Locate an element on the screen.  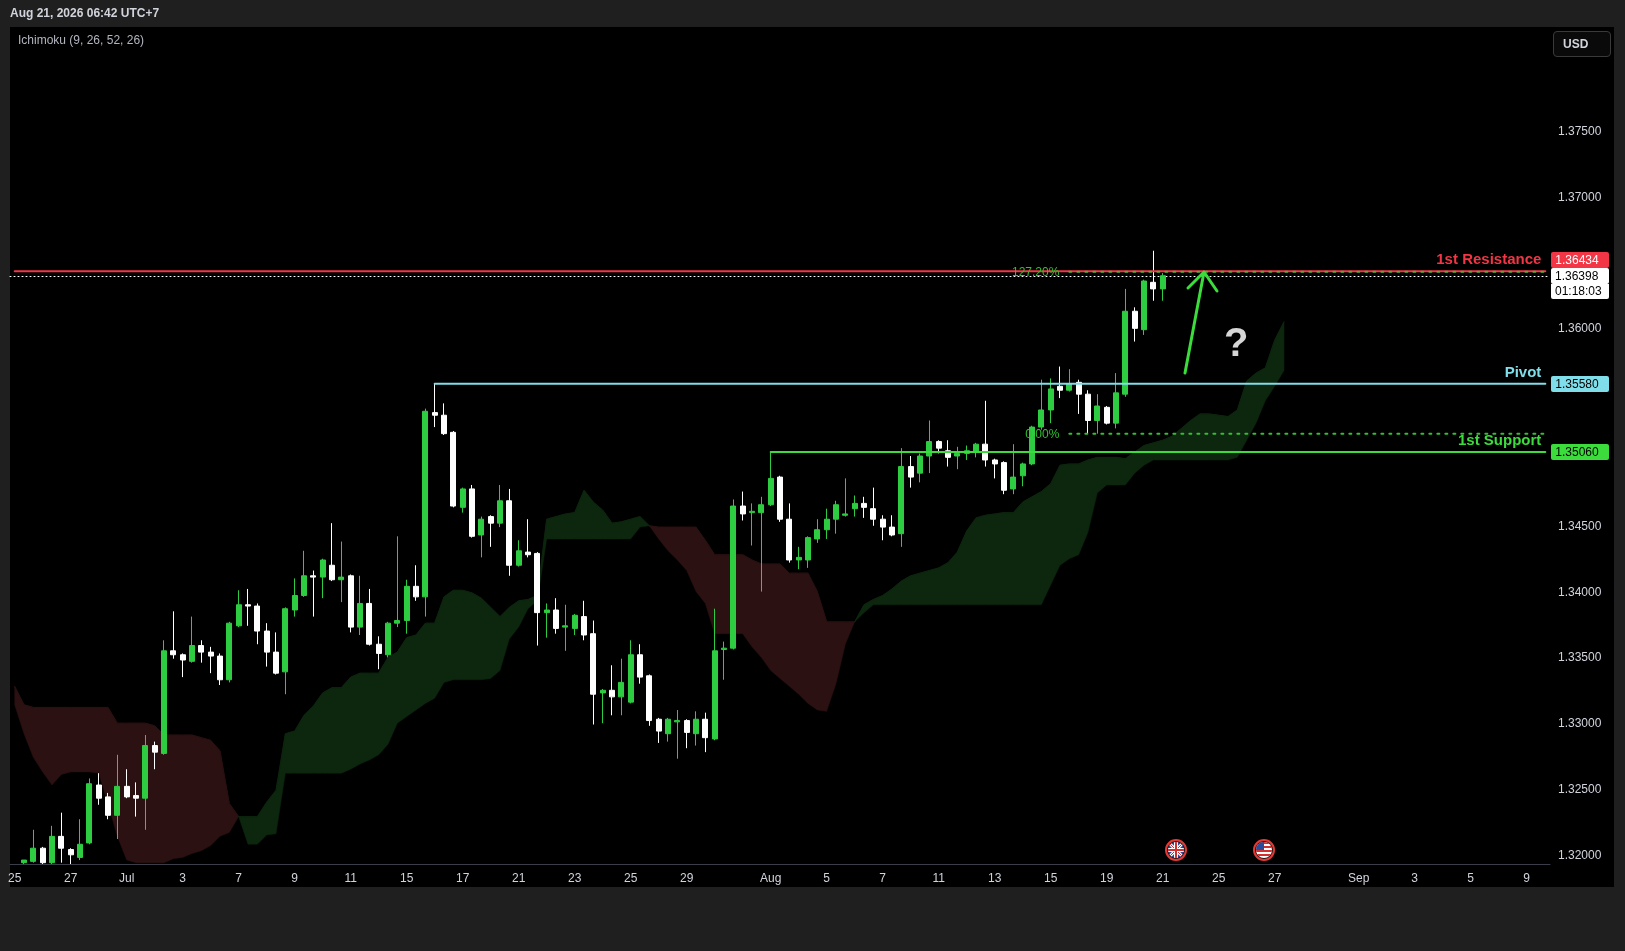
data-label: 1.36434 is located at coordinates (1580, 259).